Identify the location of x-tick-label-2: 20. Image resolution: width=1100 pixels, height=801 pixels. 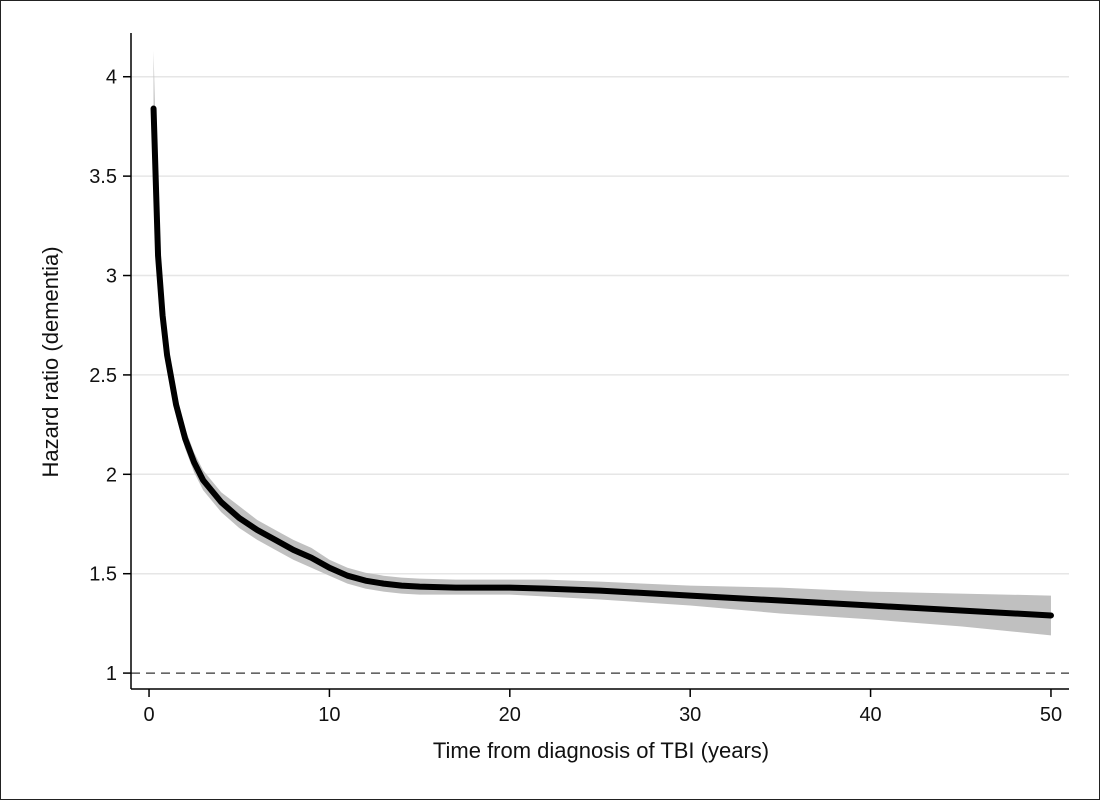
(510, 715).